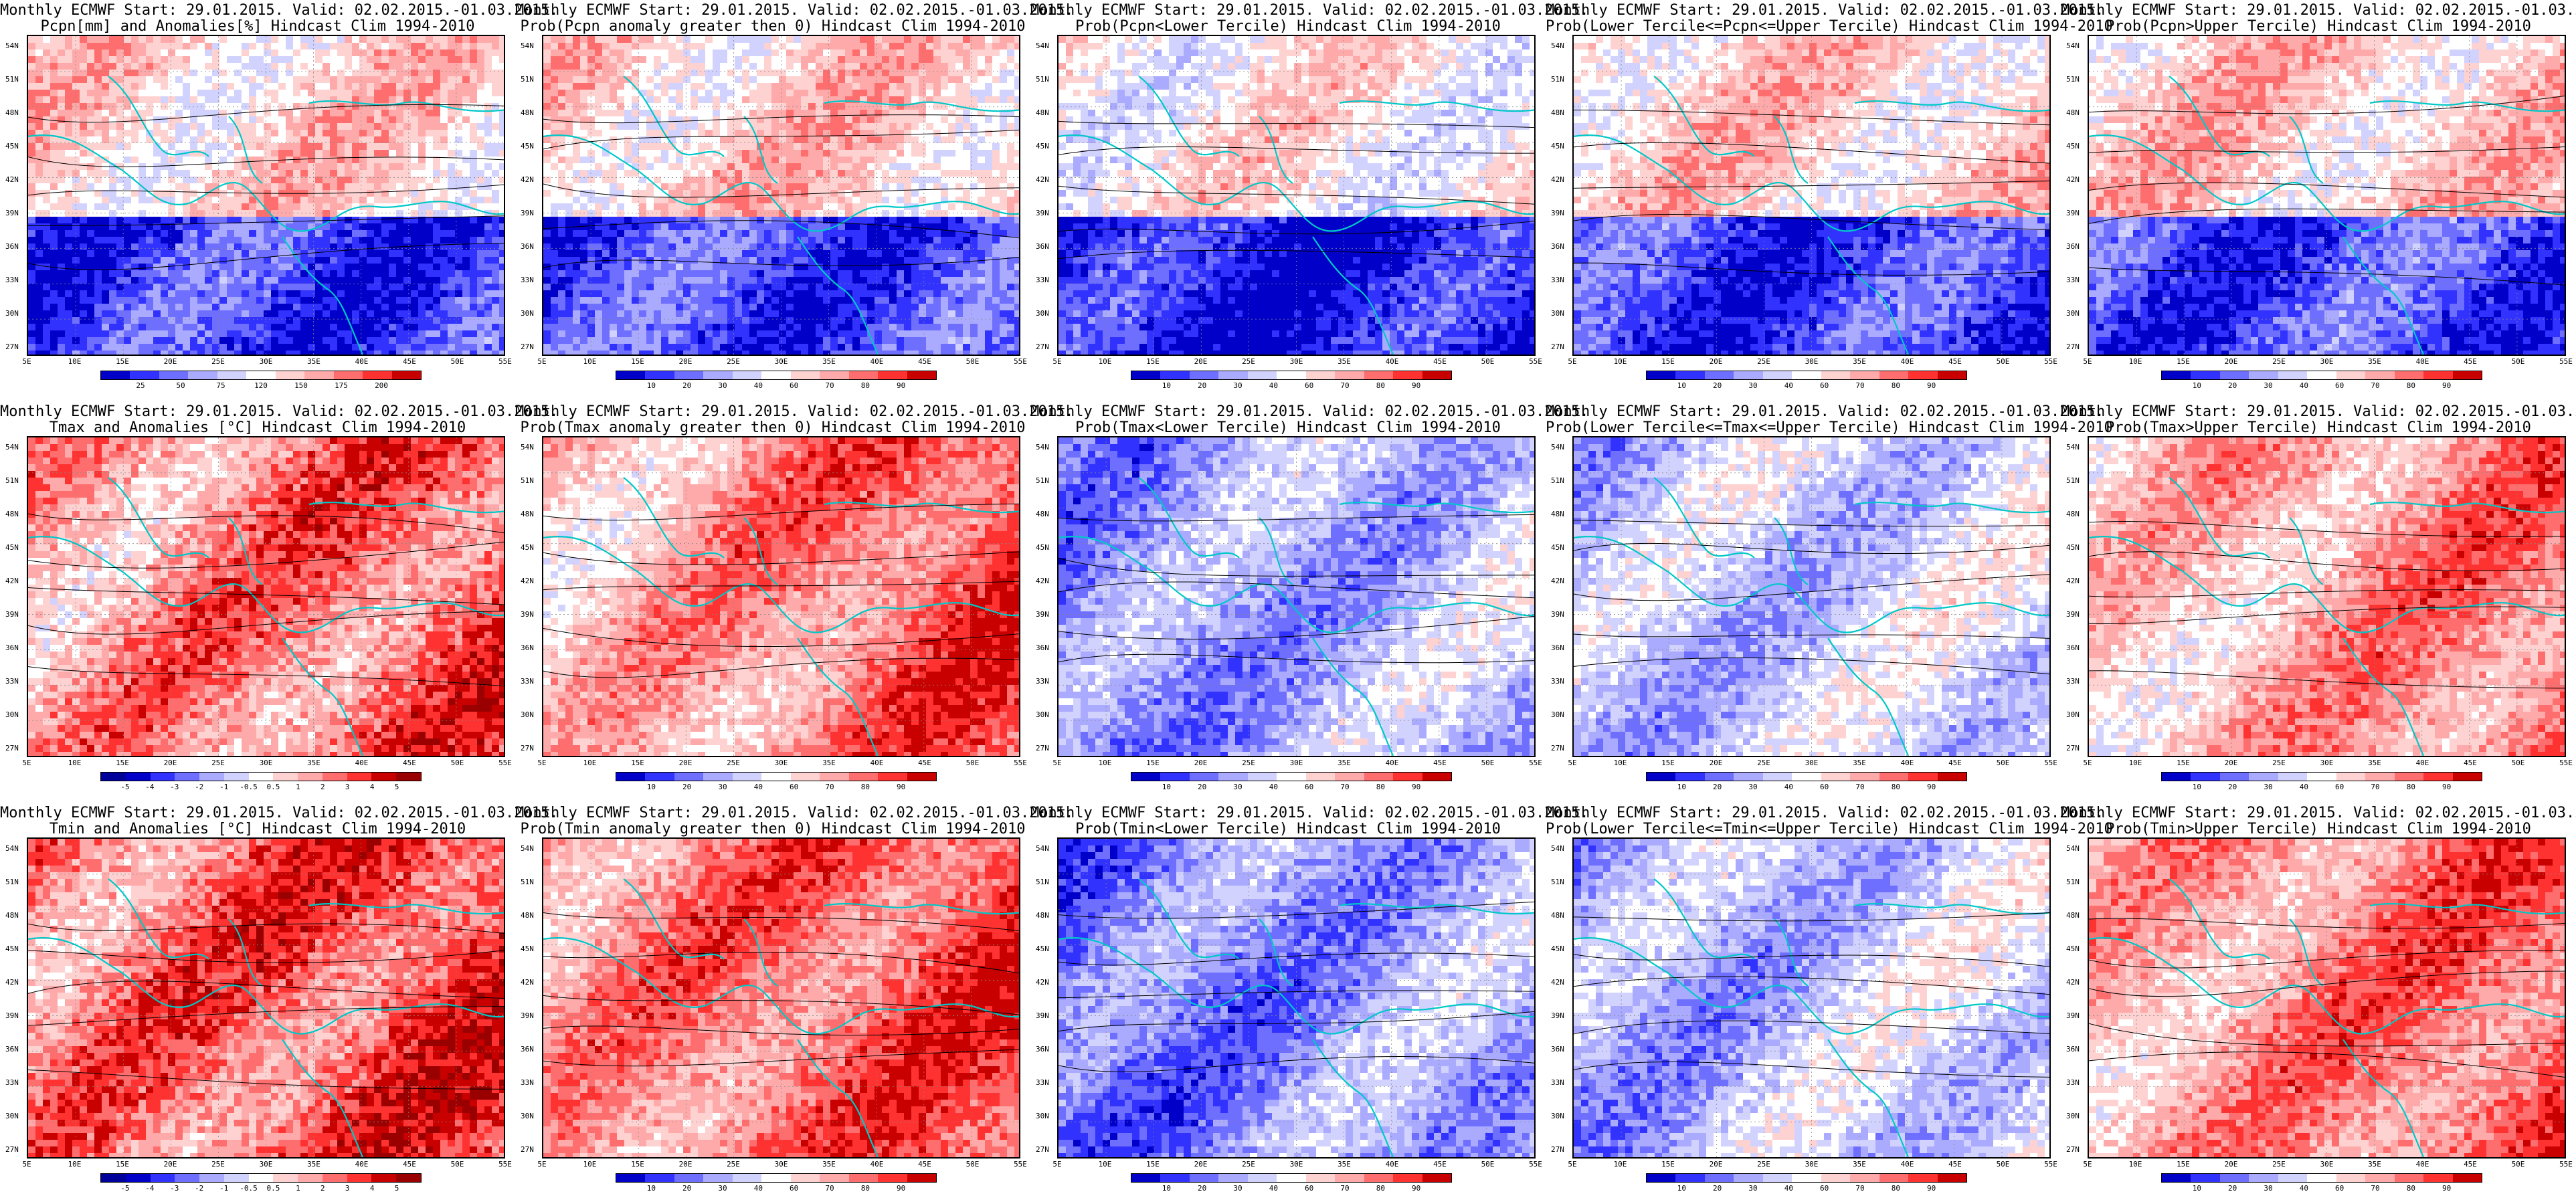 The width and height of the screenshot is (2576, 1204). I want to click on colorbar-tick-label: 150, so click(301, 385).